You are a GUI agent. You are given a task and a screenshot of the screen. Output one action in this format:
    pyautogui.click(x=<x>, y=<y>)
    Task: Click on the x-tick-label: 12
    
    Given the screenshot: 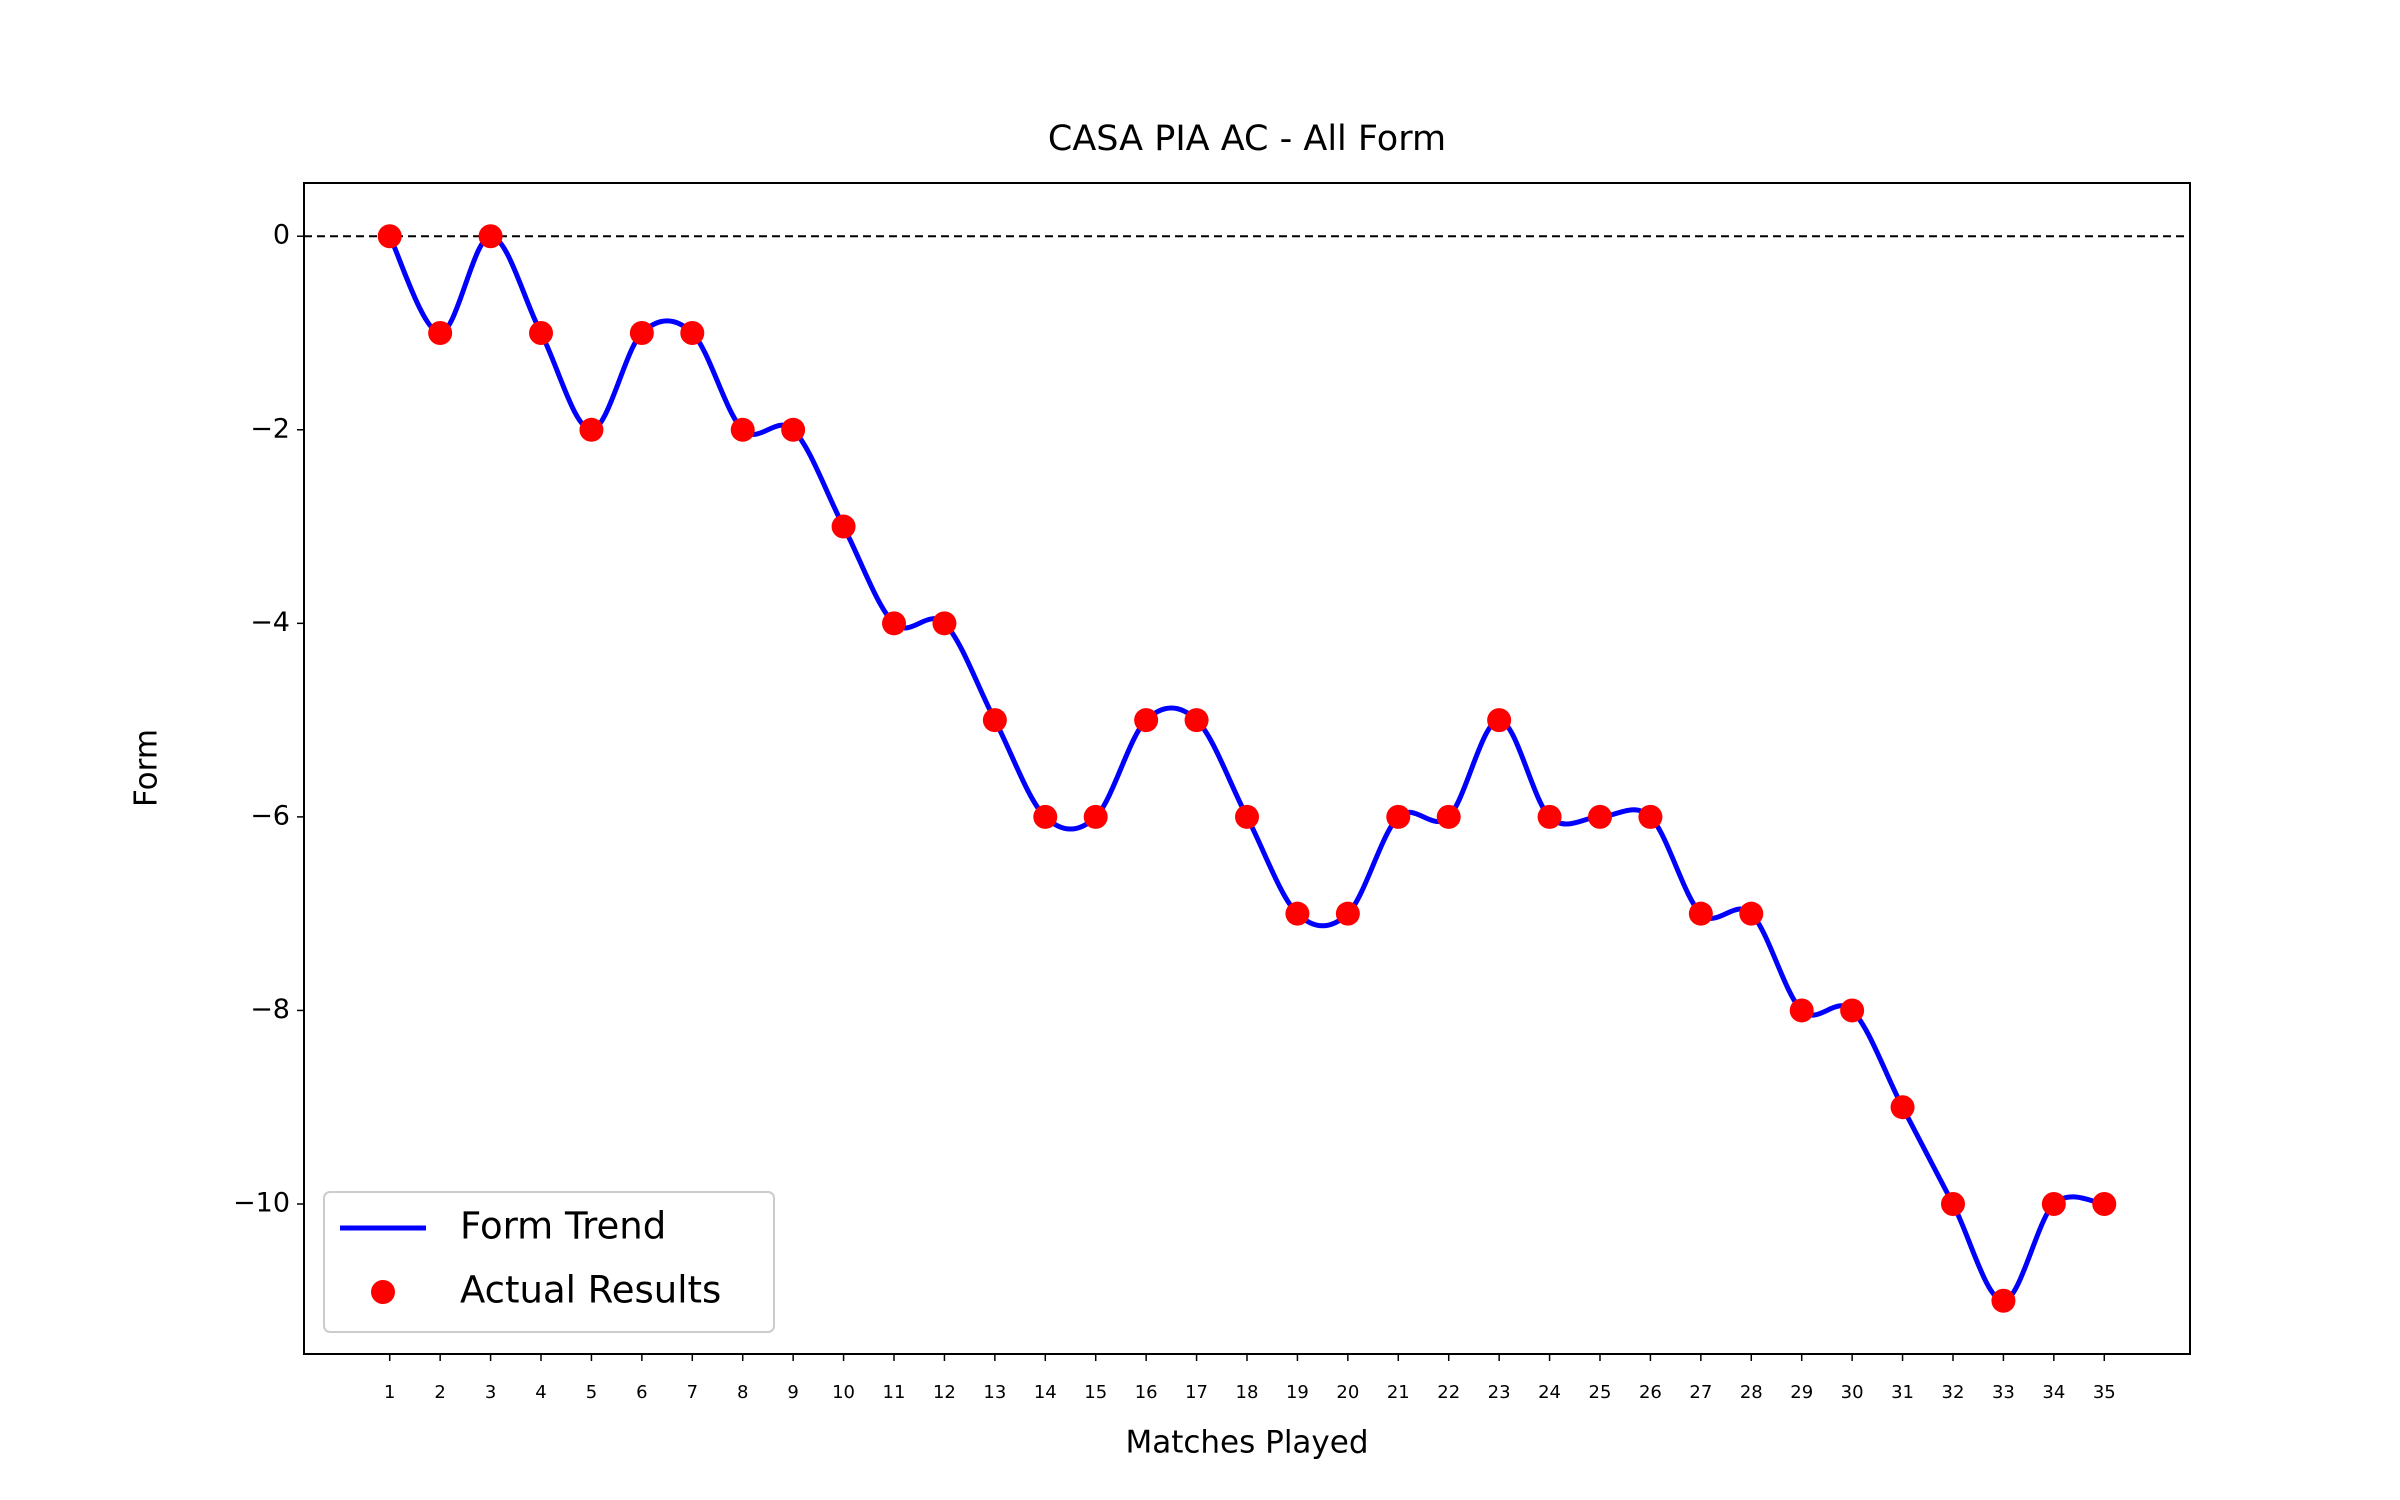 What is the action you would take?
    pyautogui.click(x=944, y=1392)
    